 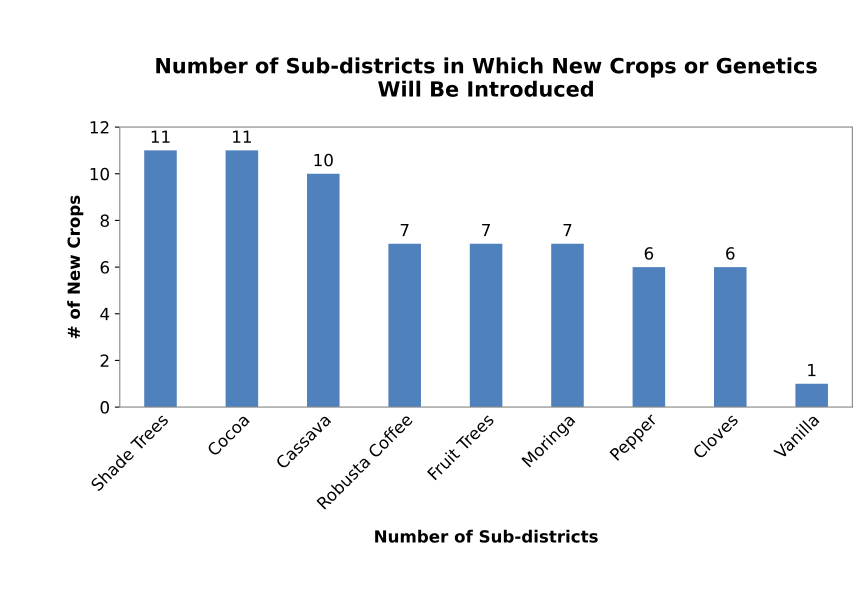 What do you see at coordinates (104, 220) in the screenshot?
I see `y-tick-label: 8` at bounding box center [104, 220].